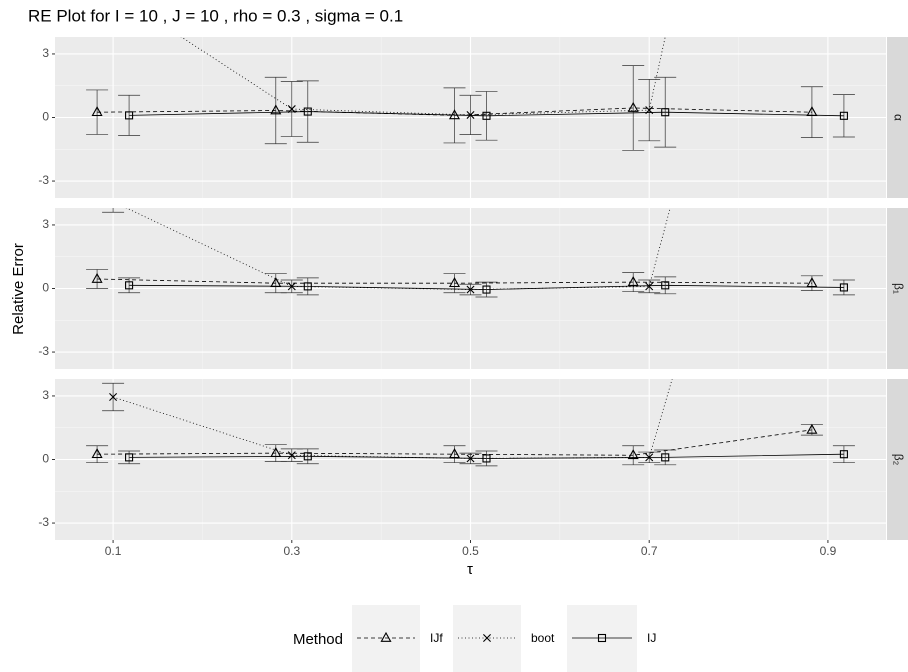 The width and height of the screenshot is (908, 672). What do you see at coordinates (436, 638) in the screenshot?
I see `legend-label: IJf` at bounding box center [436, 638].